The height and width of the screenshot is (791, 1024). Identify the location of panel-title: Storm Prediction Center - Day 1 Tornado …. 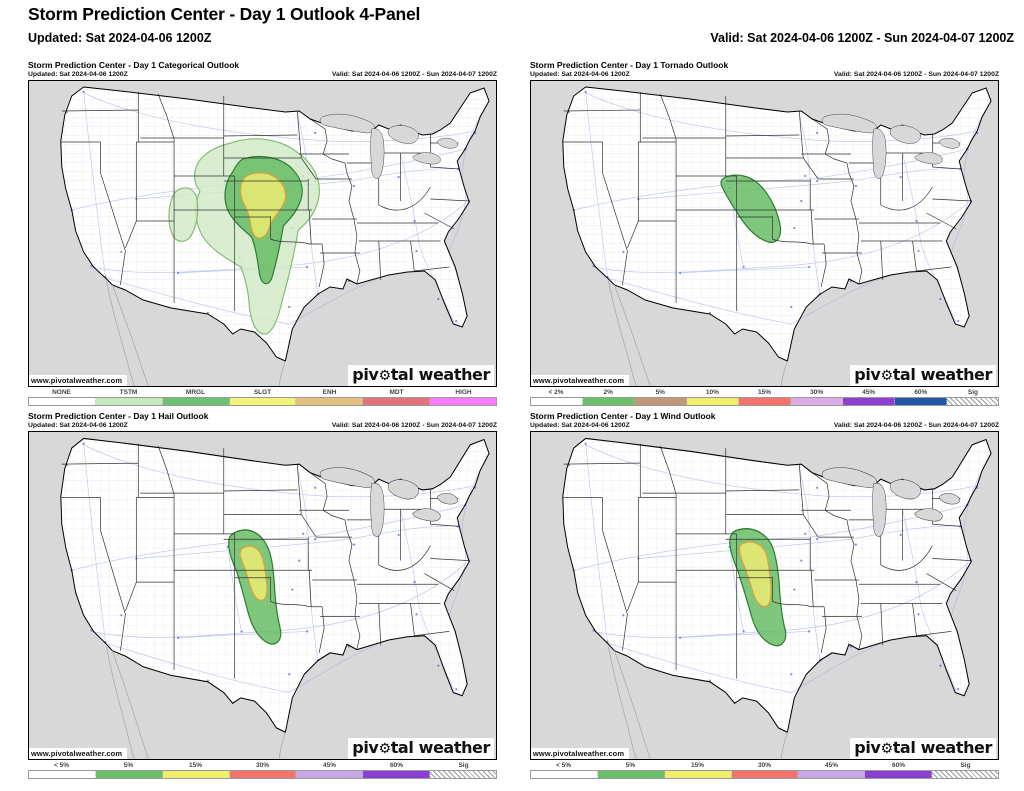
(629, 65).